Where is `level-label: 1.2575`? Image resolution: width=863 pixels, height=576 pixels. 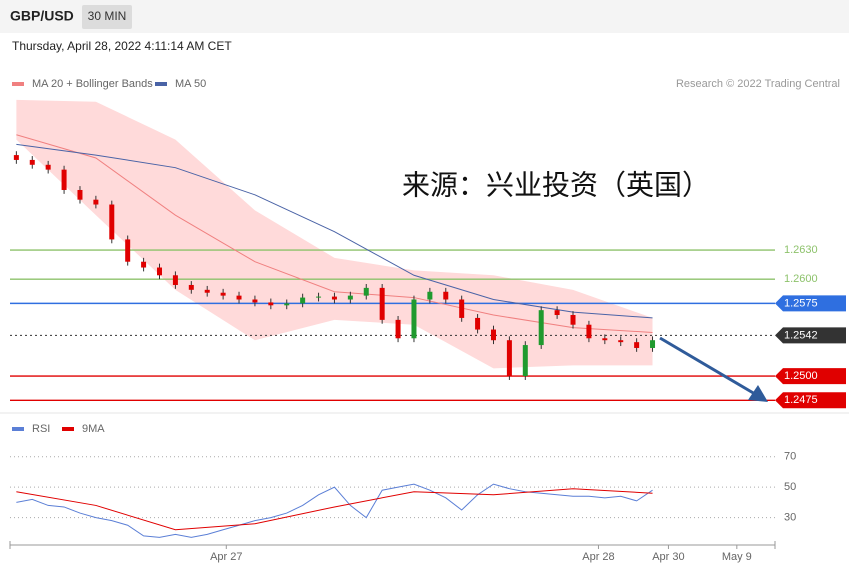 level-label: 1.2575 is located at coordinates (801, 303).